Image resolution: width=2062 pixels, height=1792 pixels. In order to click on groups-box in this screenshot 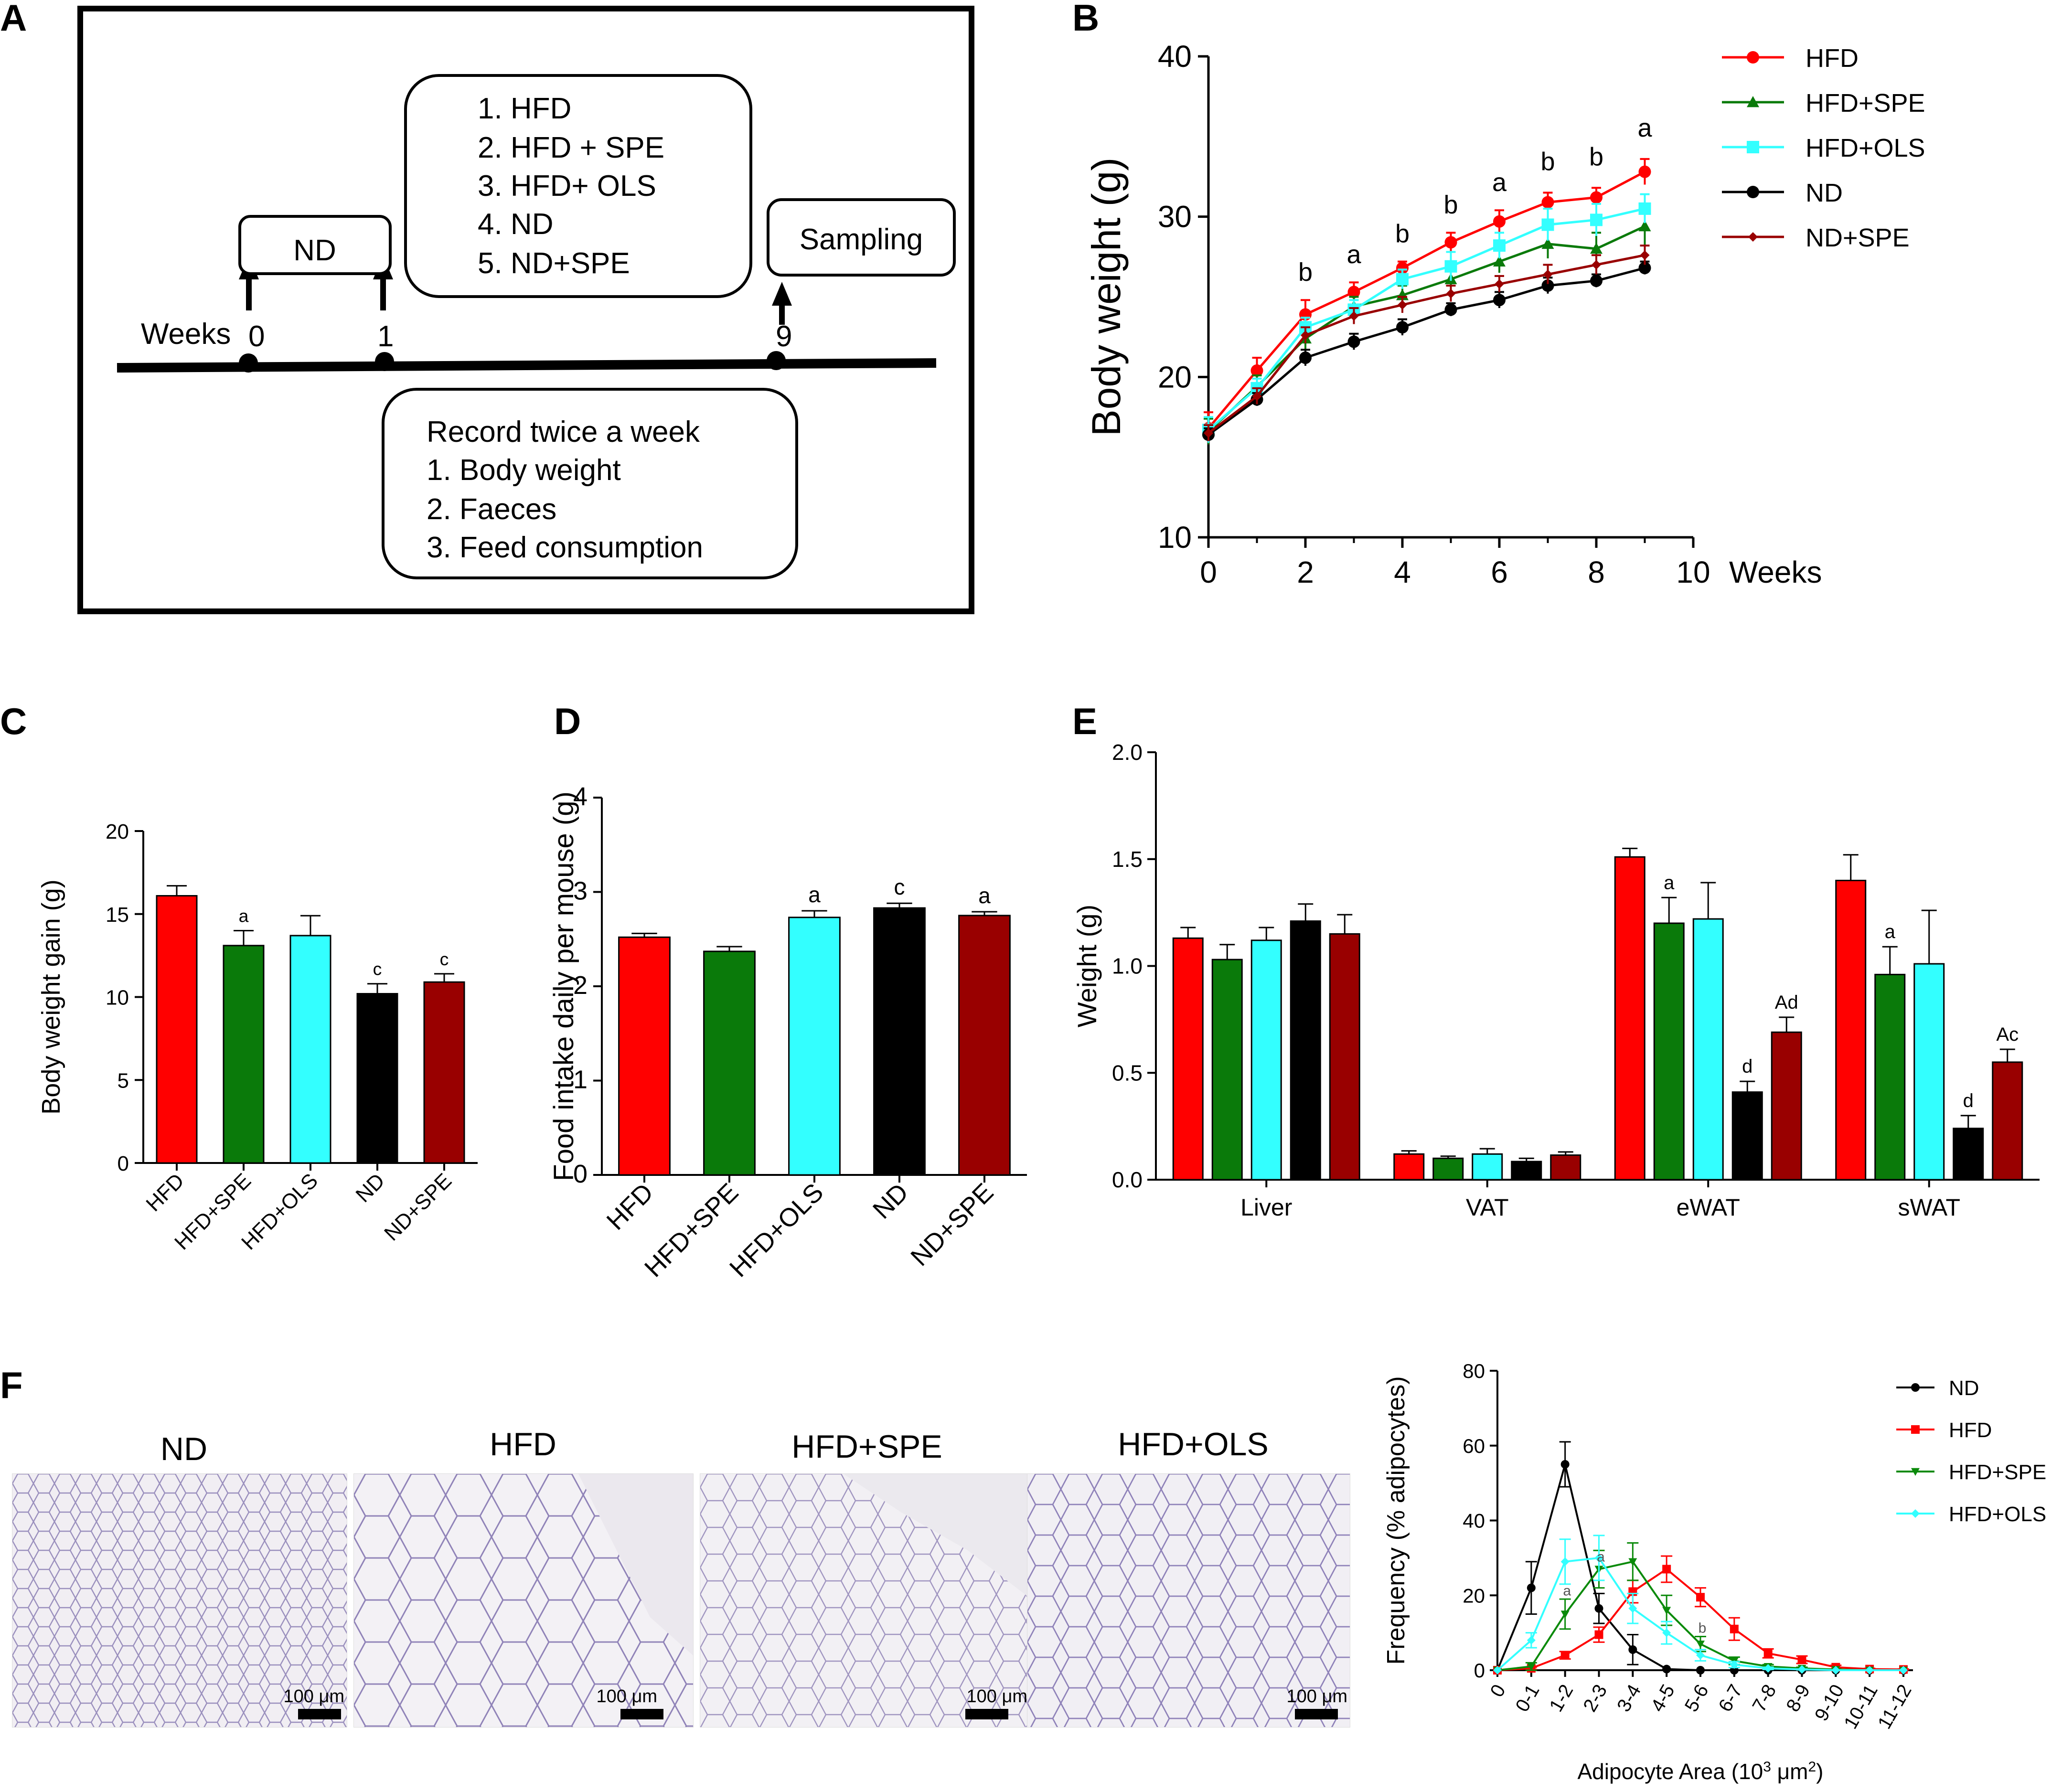, I will do `click(578, 186)`.